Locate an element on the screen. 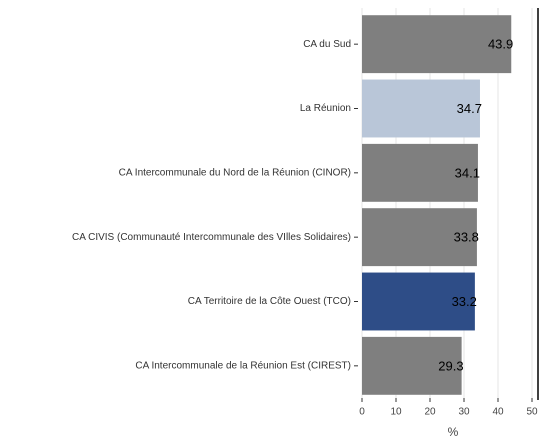 This screenshot has width=550, height=441. x-tick-label: 10 is located at coordinates (396, 412).